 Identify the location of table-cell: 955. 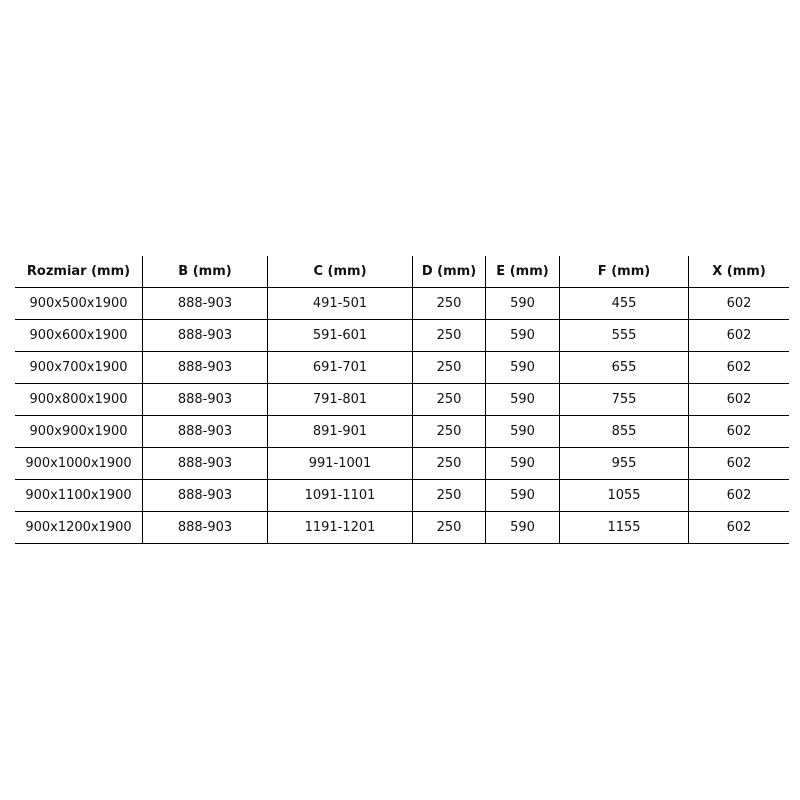
(624, 463).